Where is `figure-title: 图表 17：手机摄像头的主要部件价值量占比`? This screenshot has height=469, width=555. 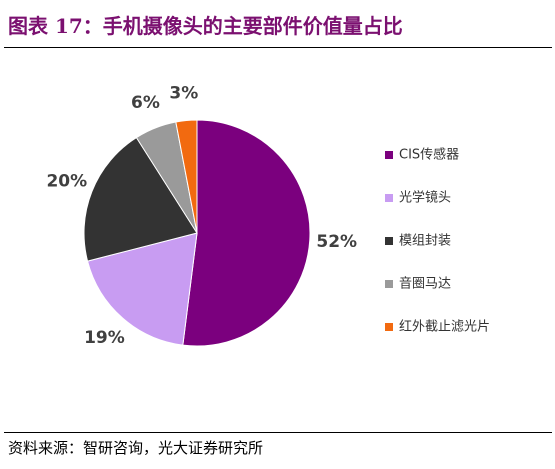
figure-title: 图表 17：手机摄像头的主要部件价值量占比 is located at coordinates (205, 26).